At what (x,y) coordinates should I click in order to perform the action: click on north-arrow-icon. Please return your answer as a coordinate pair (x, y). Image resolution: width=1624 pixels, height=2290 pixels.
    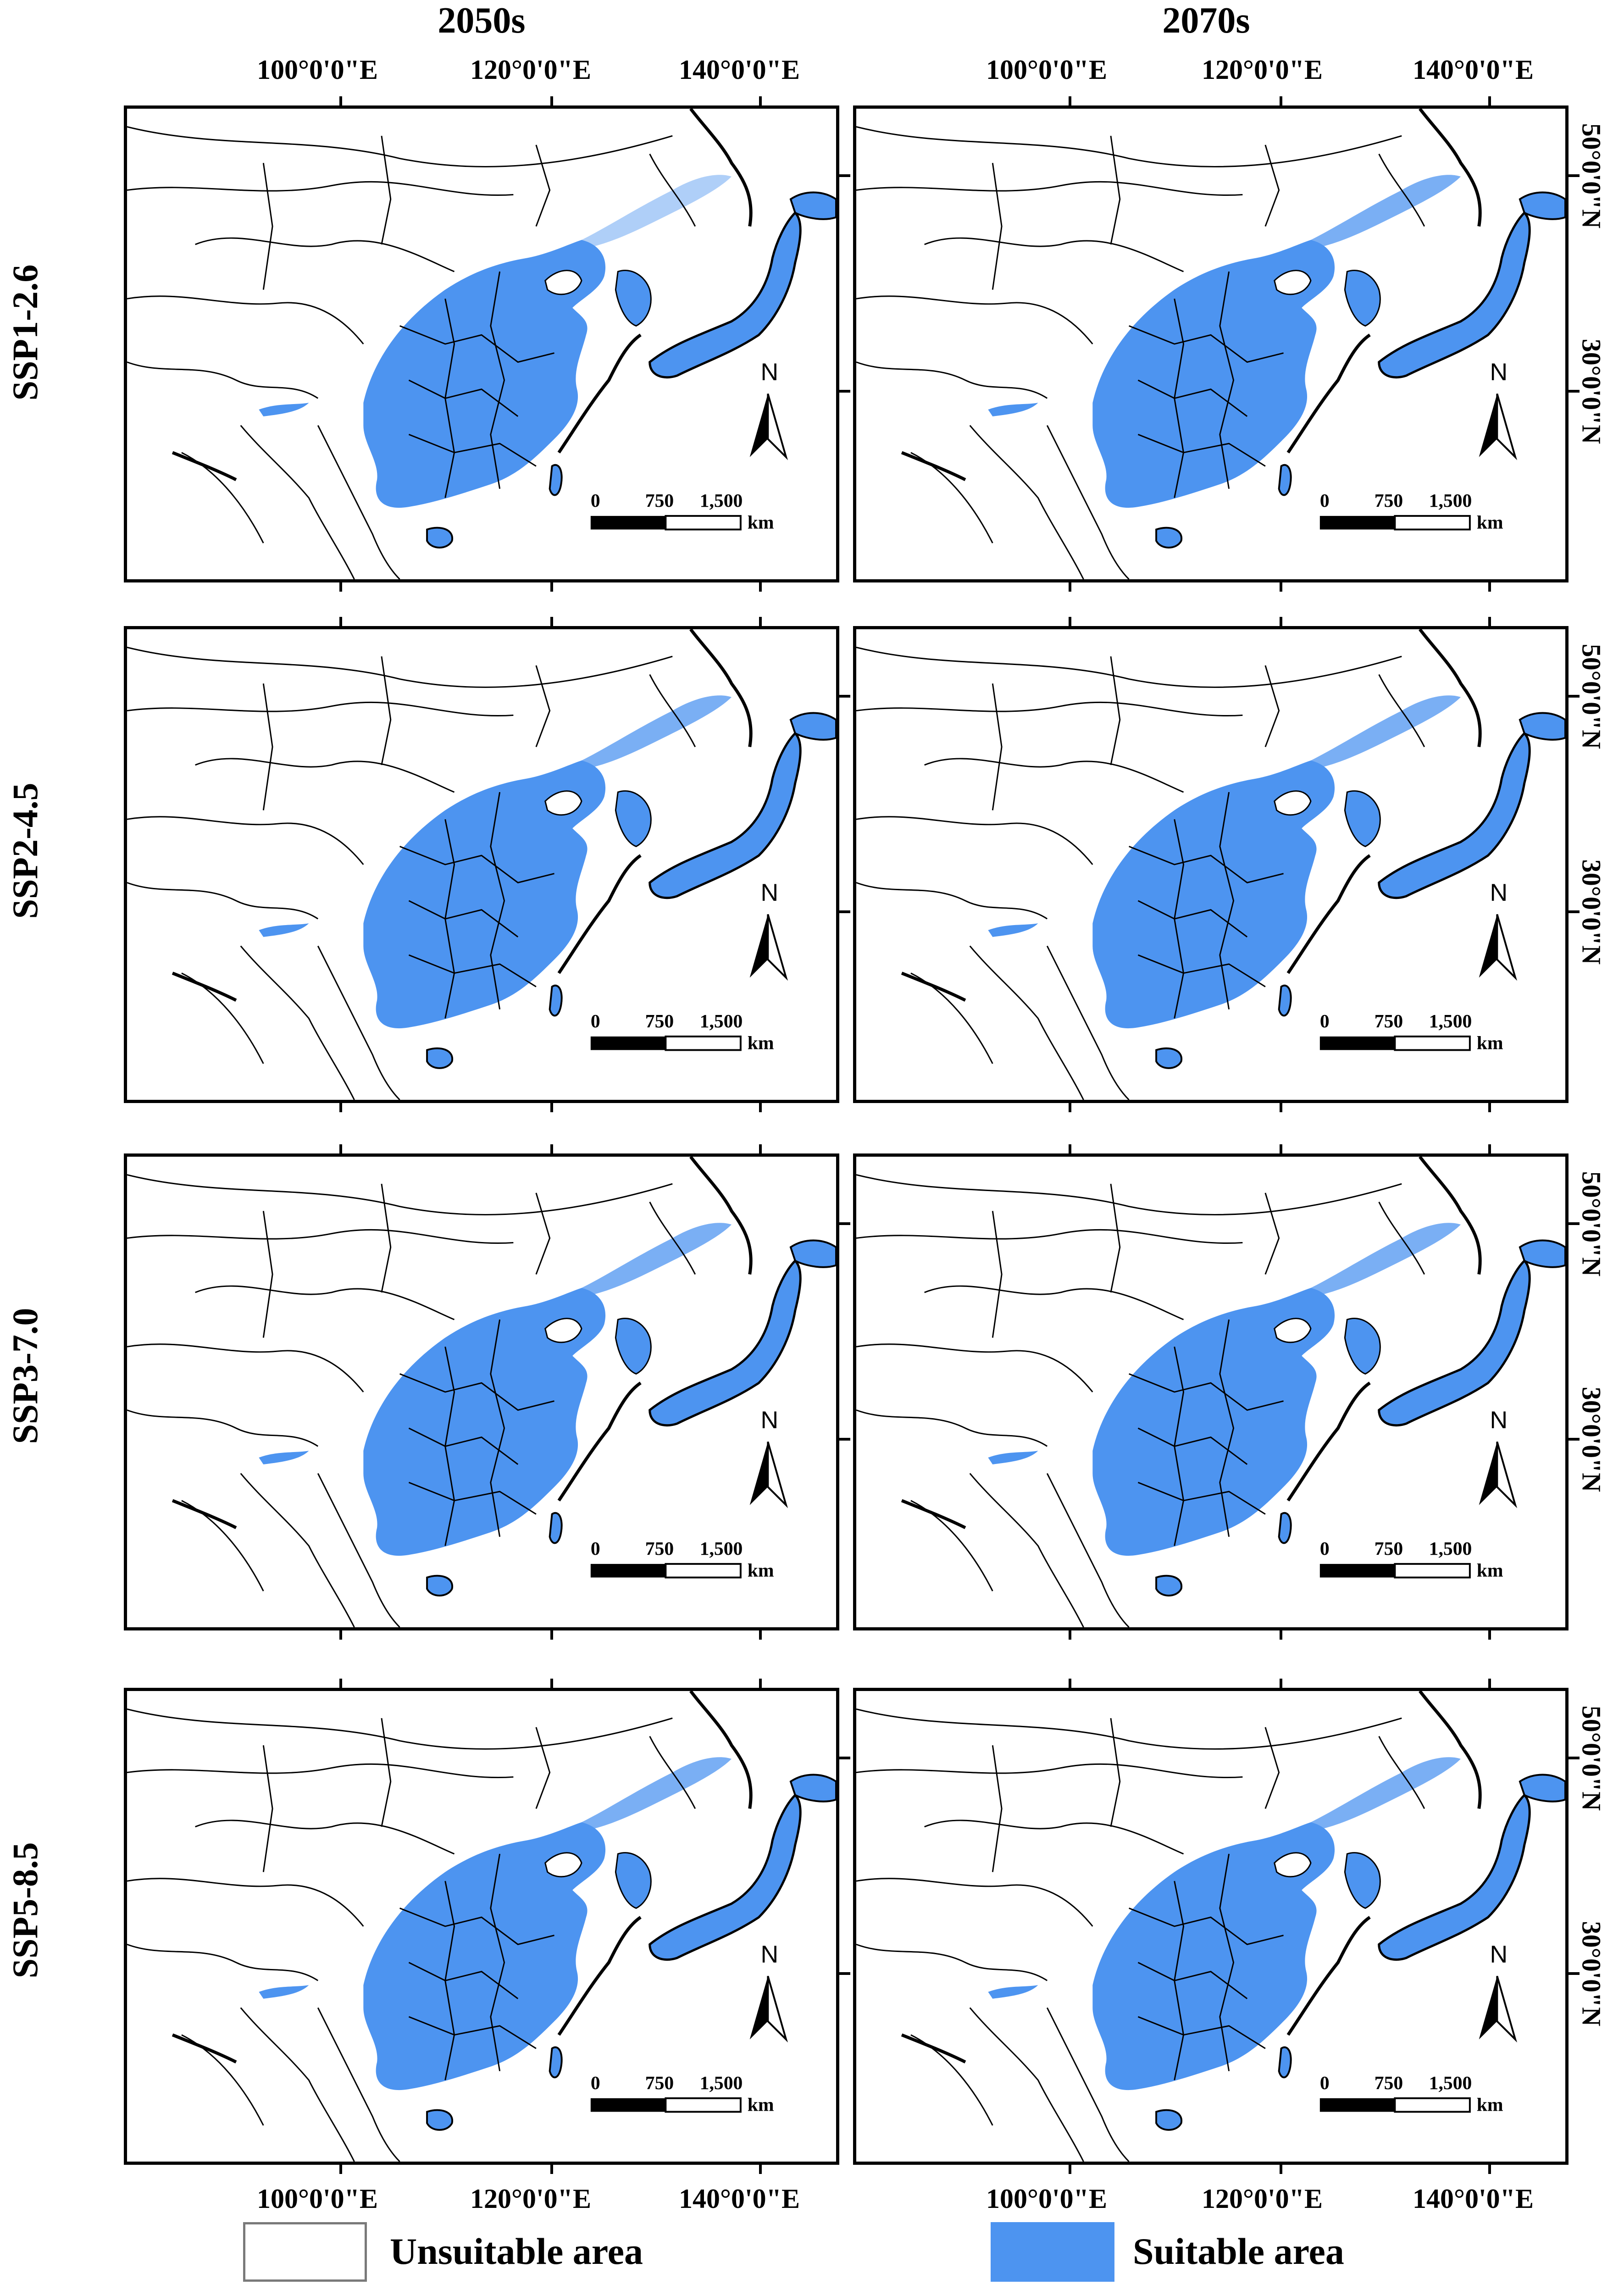
    Looking at the image, I should click on (1488, 426).